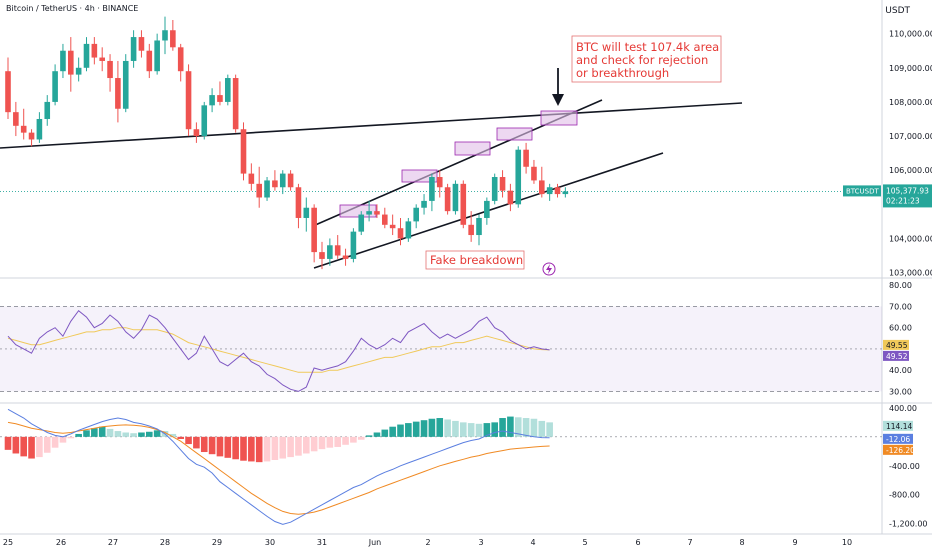 The width and height of the screenshot is (932, 550). Describe the element at coordinates (278, 350) in the screenshot. I see `rsi-ma-line` at that location.